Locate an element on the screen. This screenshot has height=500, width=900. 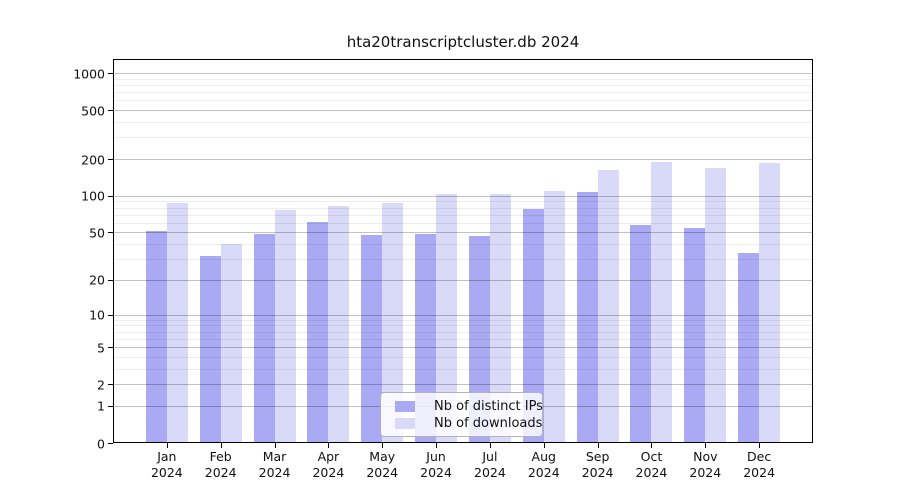
bar-distinct-ips-mar is located at coordinates (264, 337).